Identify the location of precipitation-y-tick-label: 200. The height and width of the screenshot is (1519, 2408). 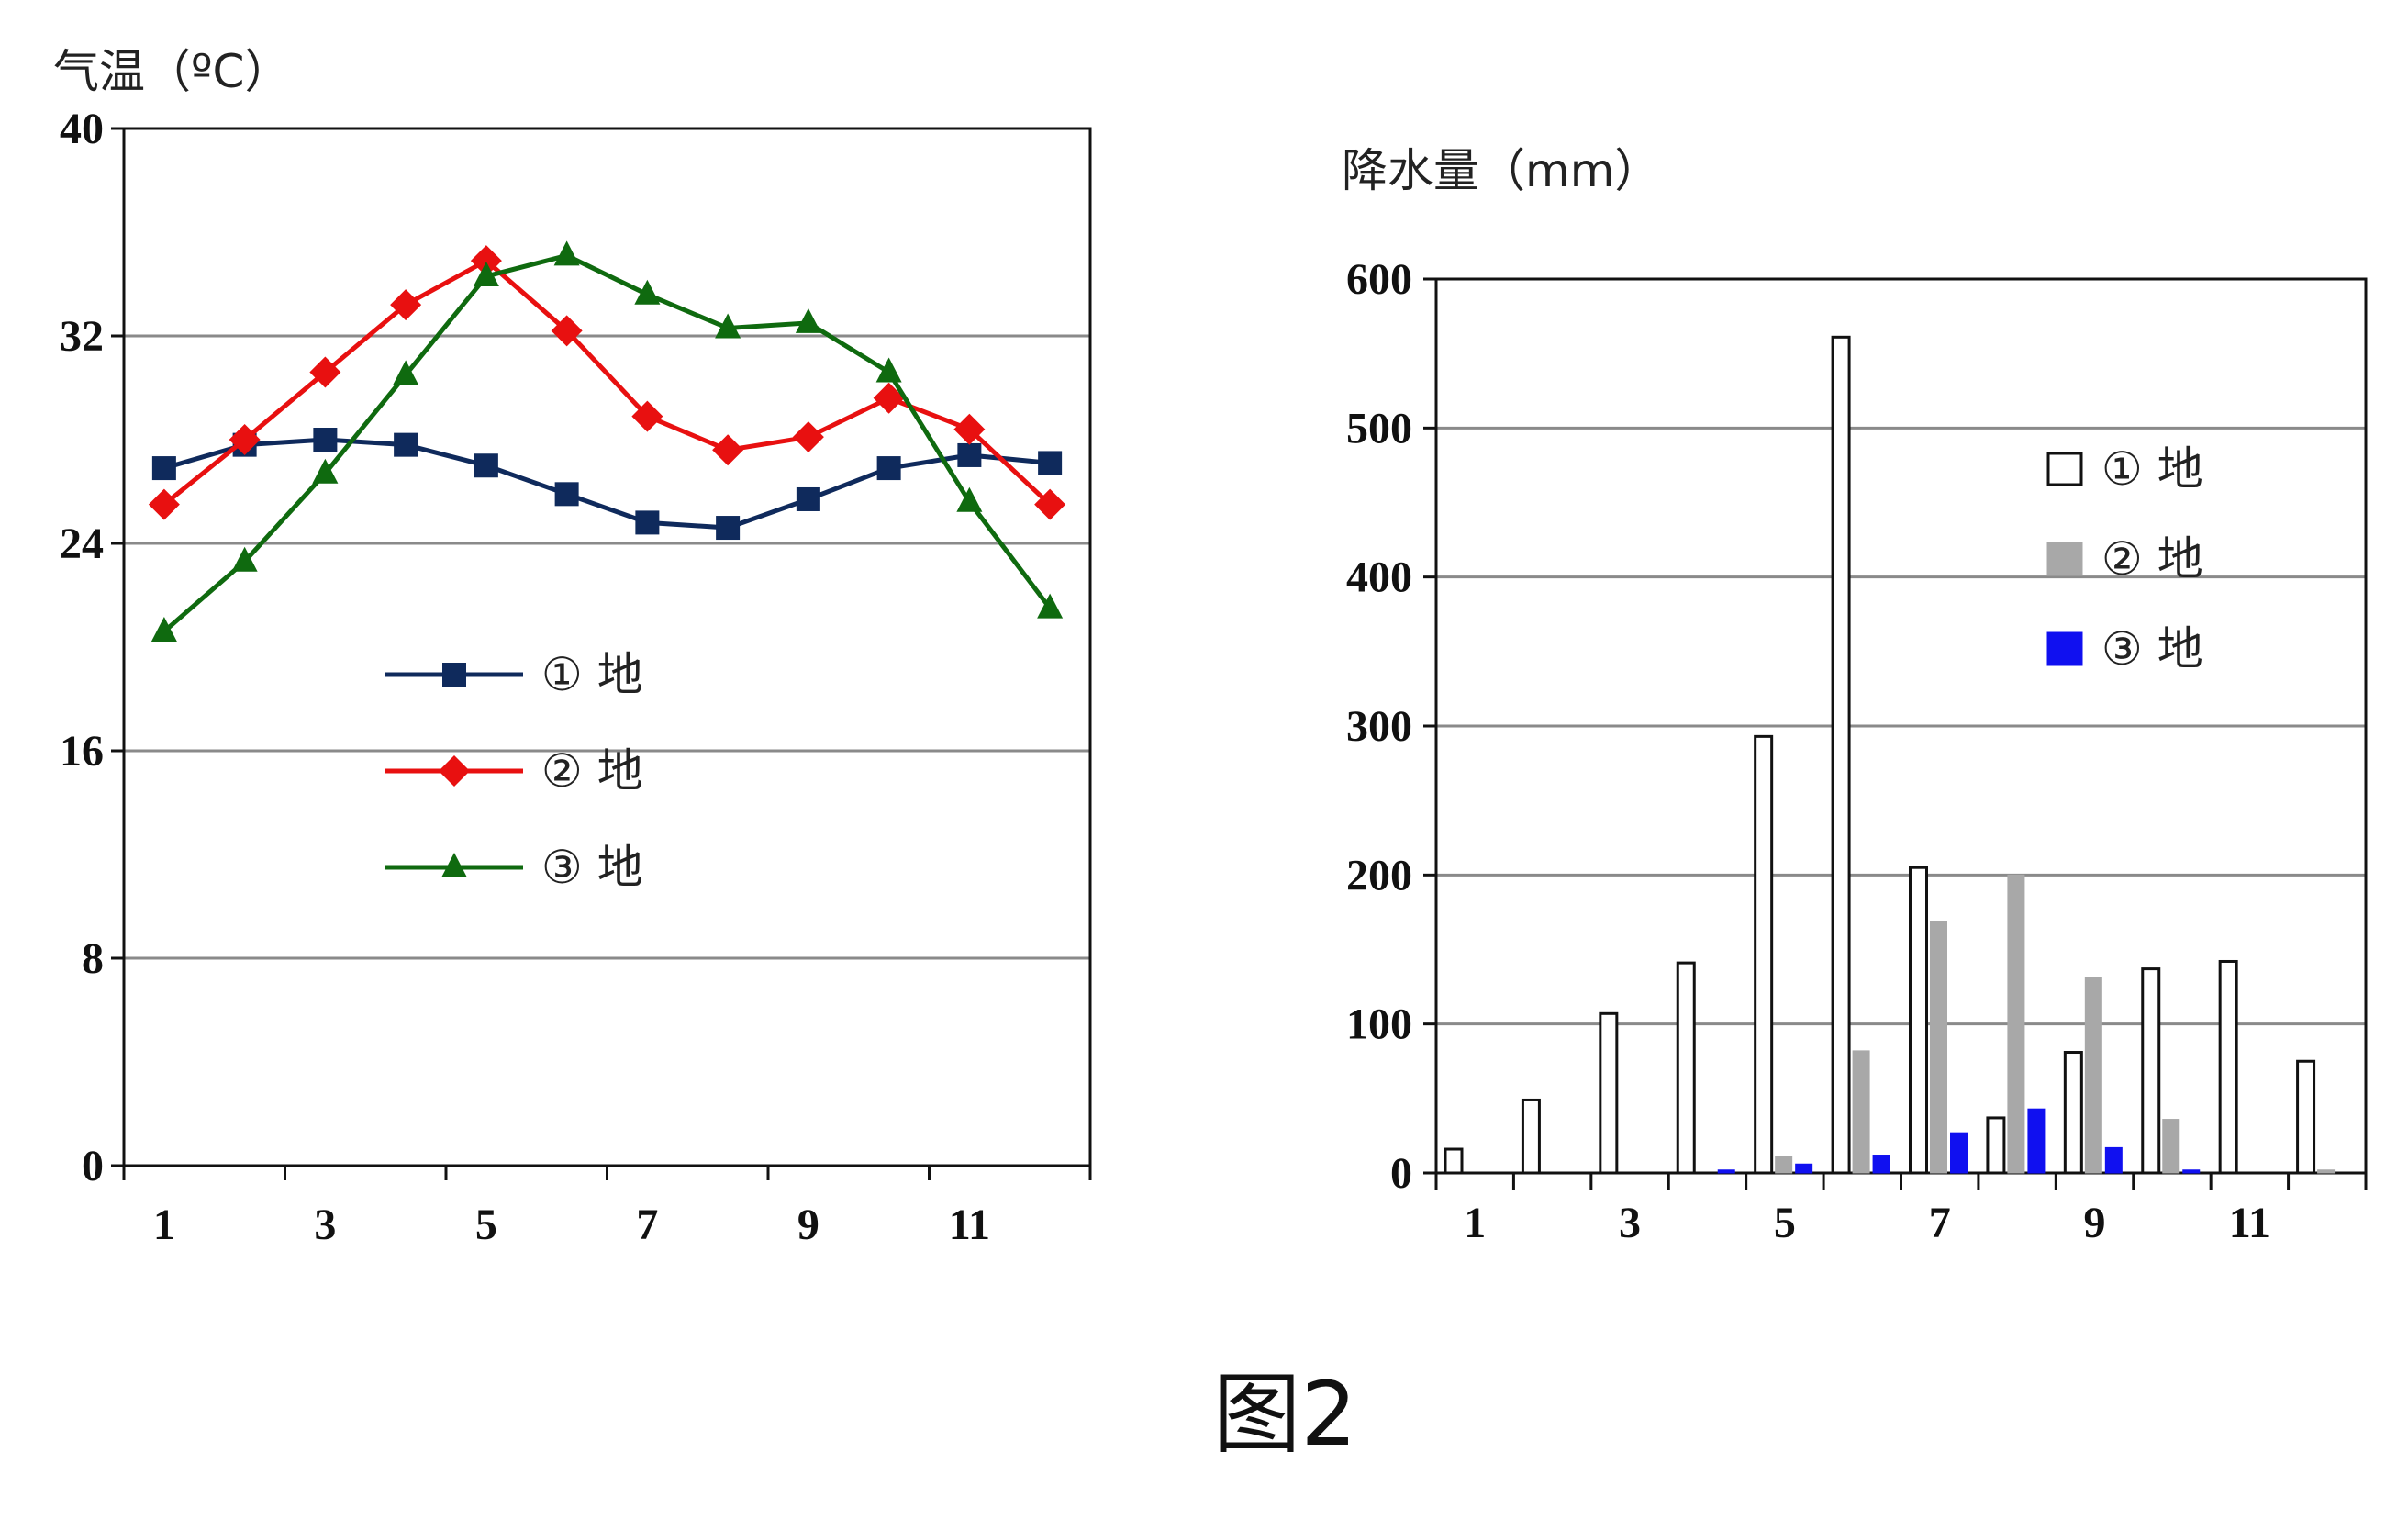
(1379, 875).